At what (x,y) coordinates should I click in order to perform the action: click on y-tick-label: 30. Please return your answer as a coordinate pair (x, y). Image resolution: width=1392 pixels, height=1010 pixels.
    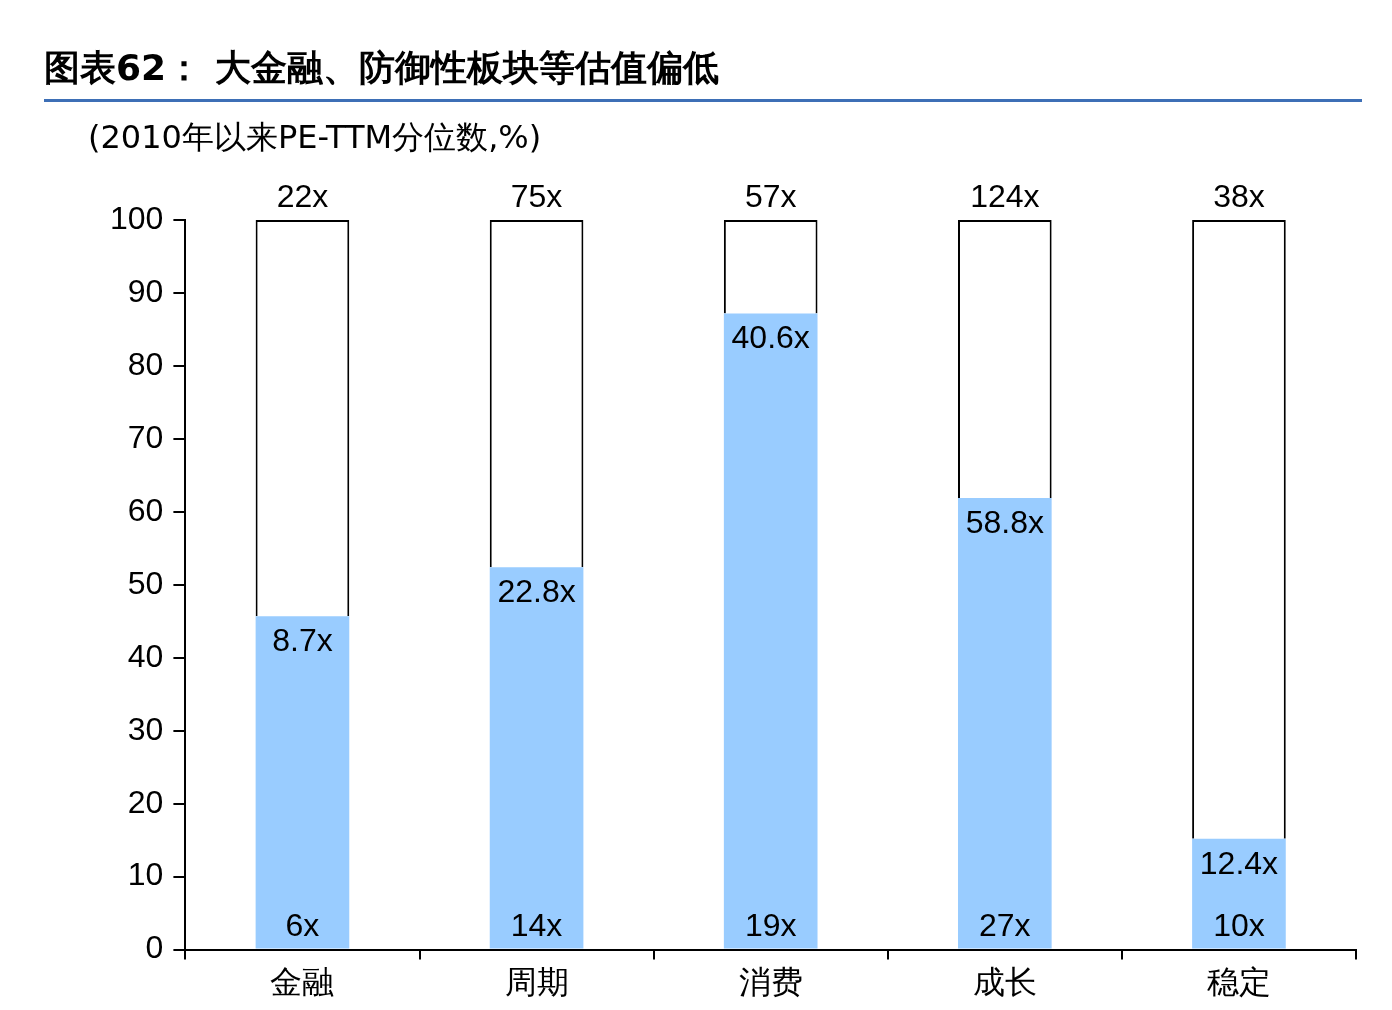
    Looking at the image, I should click on (145, 728).